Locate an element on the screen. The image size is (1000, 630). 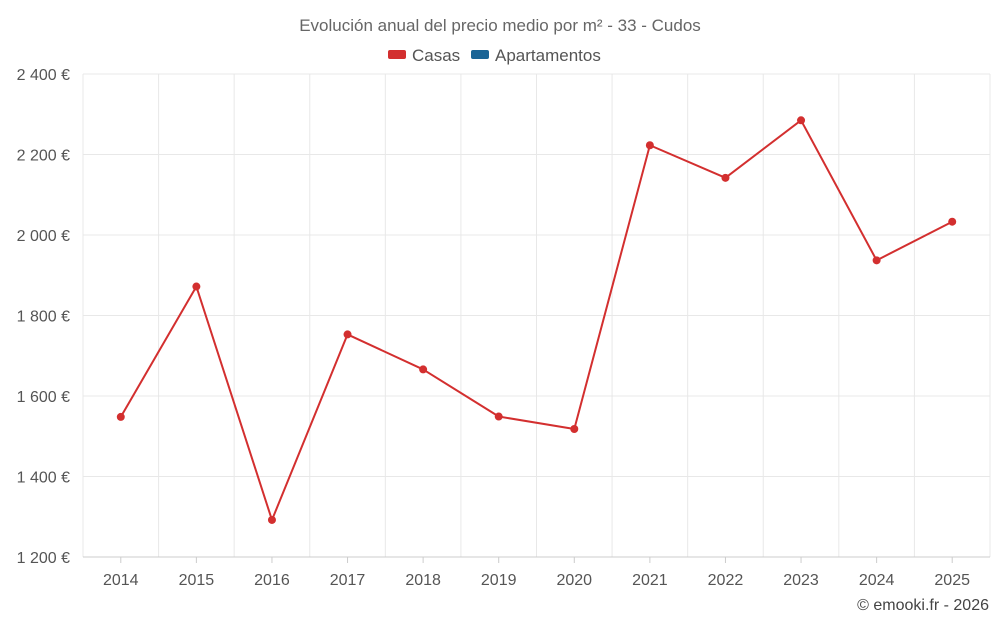
y-tick-label: 1 200 € is located at coordinates (43, 558).